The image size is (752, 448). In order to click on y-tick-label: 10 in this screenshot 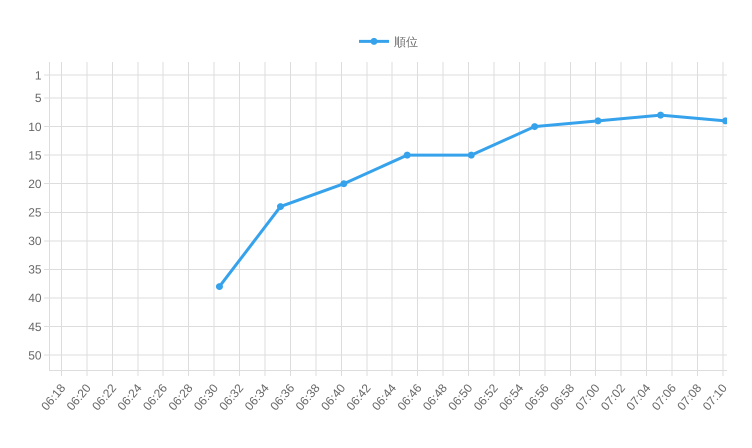, I will do `click(35, 127)`.